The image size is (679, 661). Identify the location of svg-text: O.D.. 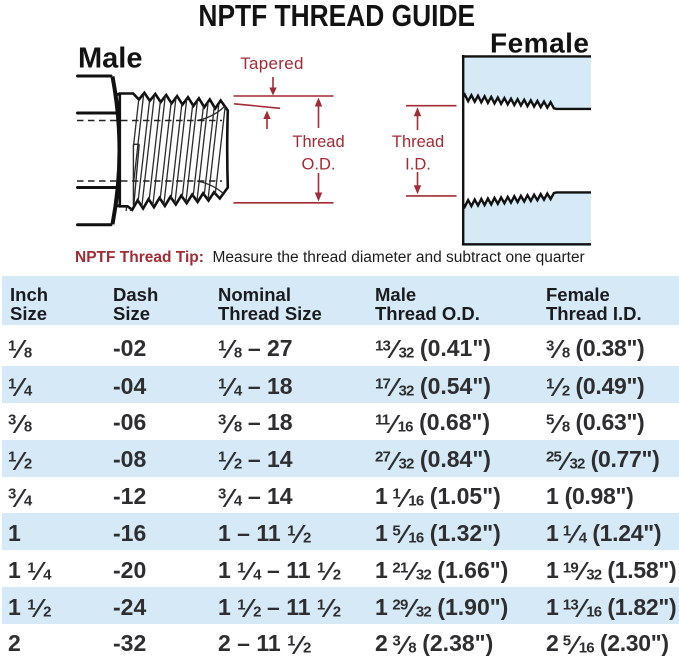
(319, 165).